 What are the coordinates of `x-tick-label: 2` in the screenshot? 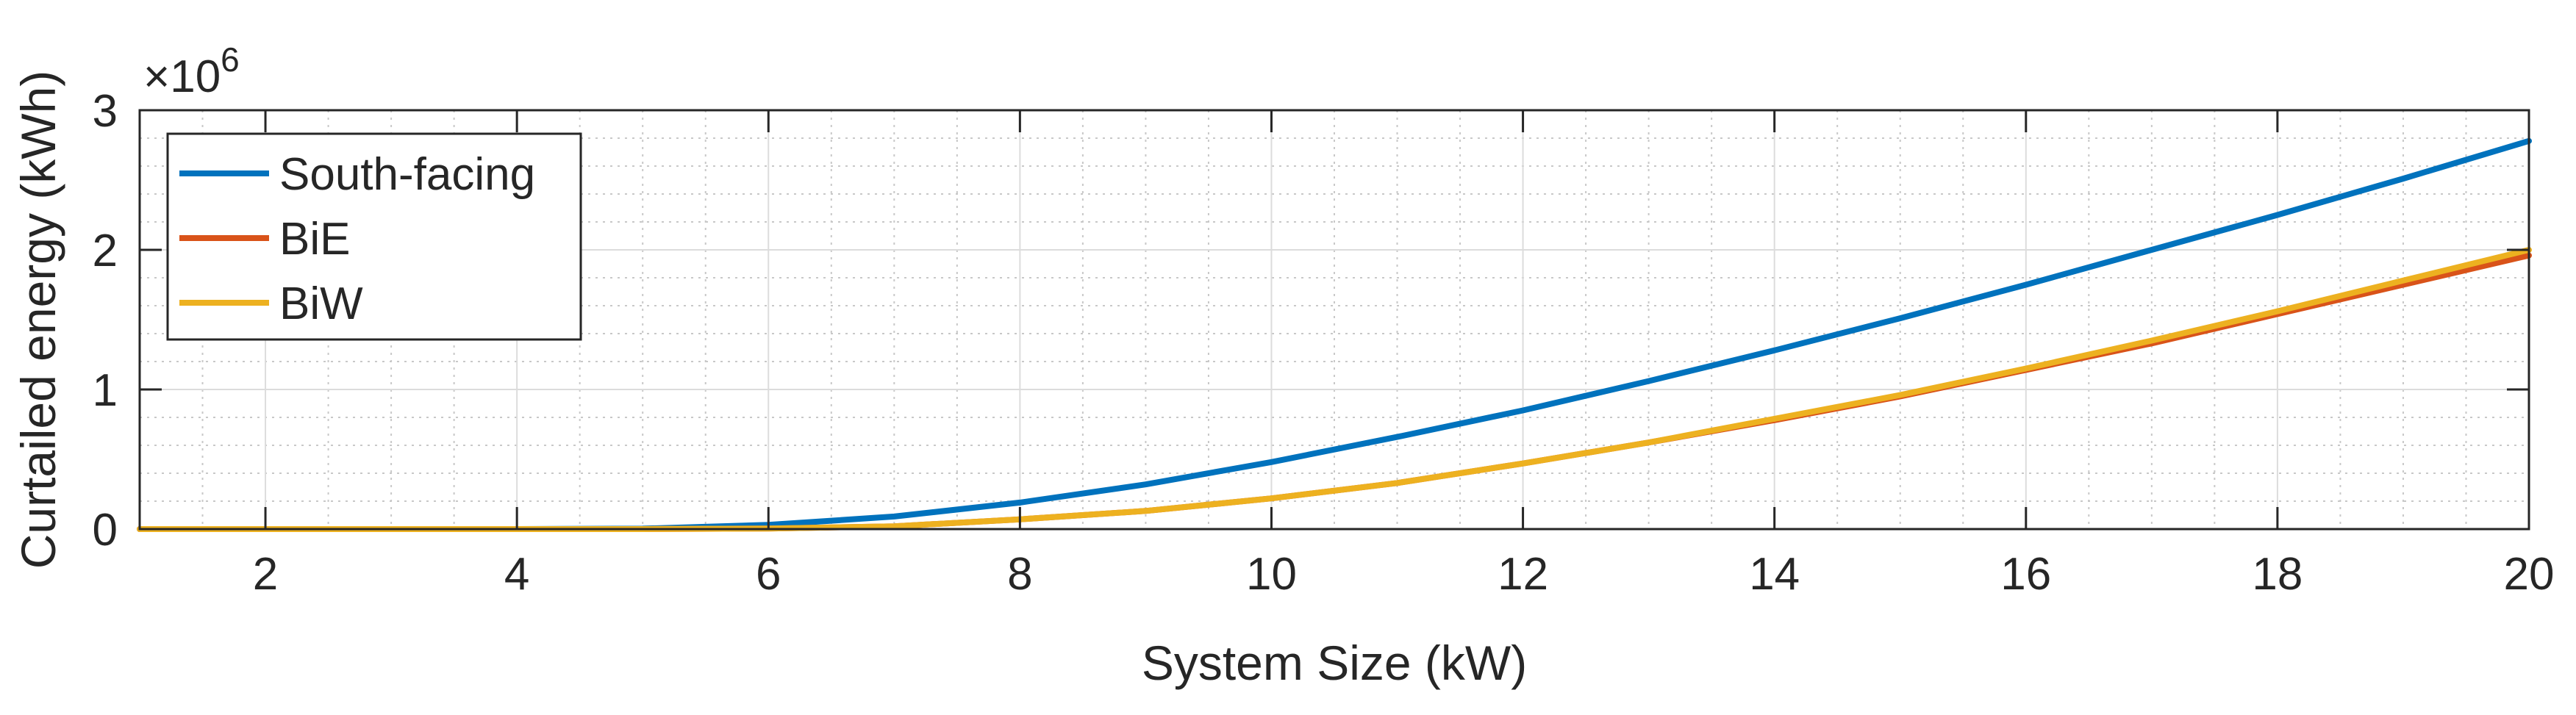 It's located at (265, 574).